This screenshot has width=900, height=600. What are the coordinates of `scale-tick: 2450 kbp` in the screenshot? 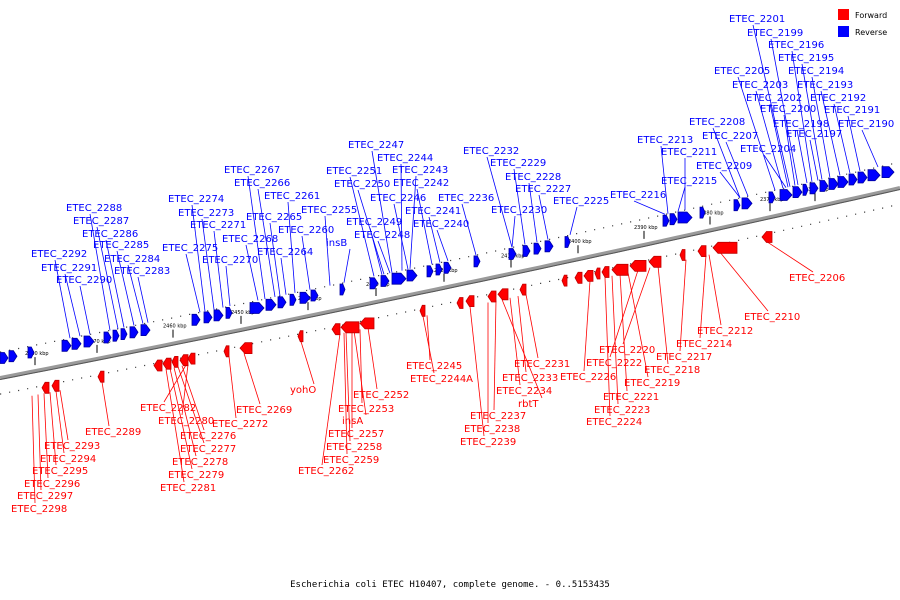 It's located at (243, 317).